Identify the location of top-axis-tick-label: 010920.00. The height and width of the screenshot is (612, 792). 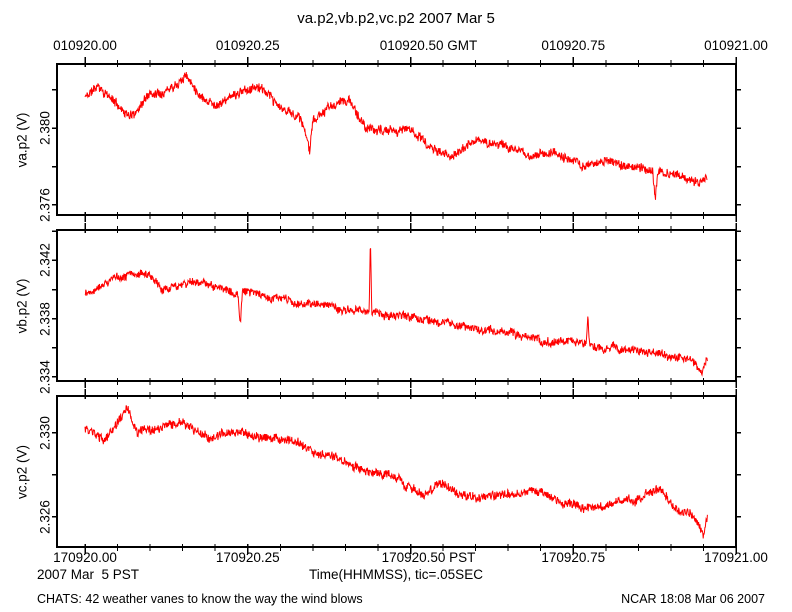
(85, 45).